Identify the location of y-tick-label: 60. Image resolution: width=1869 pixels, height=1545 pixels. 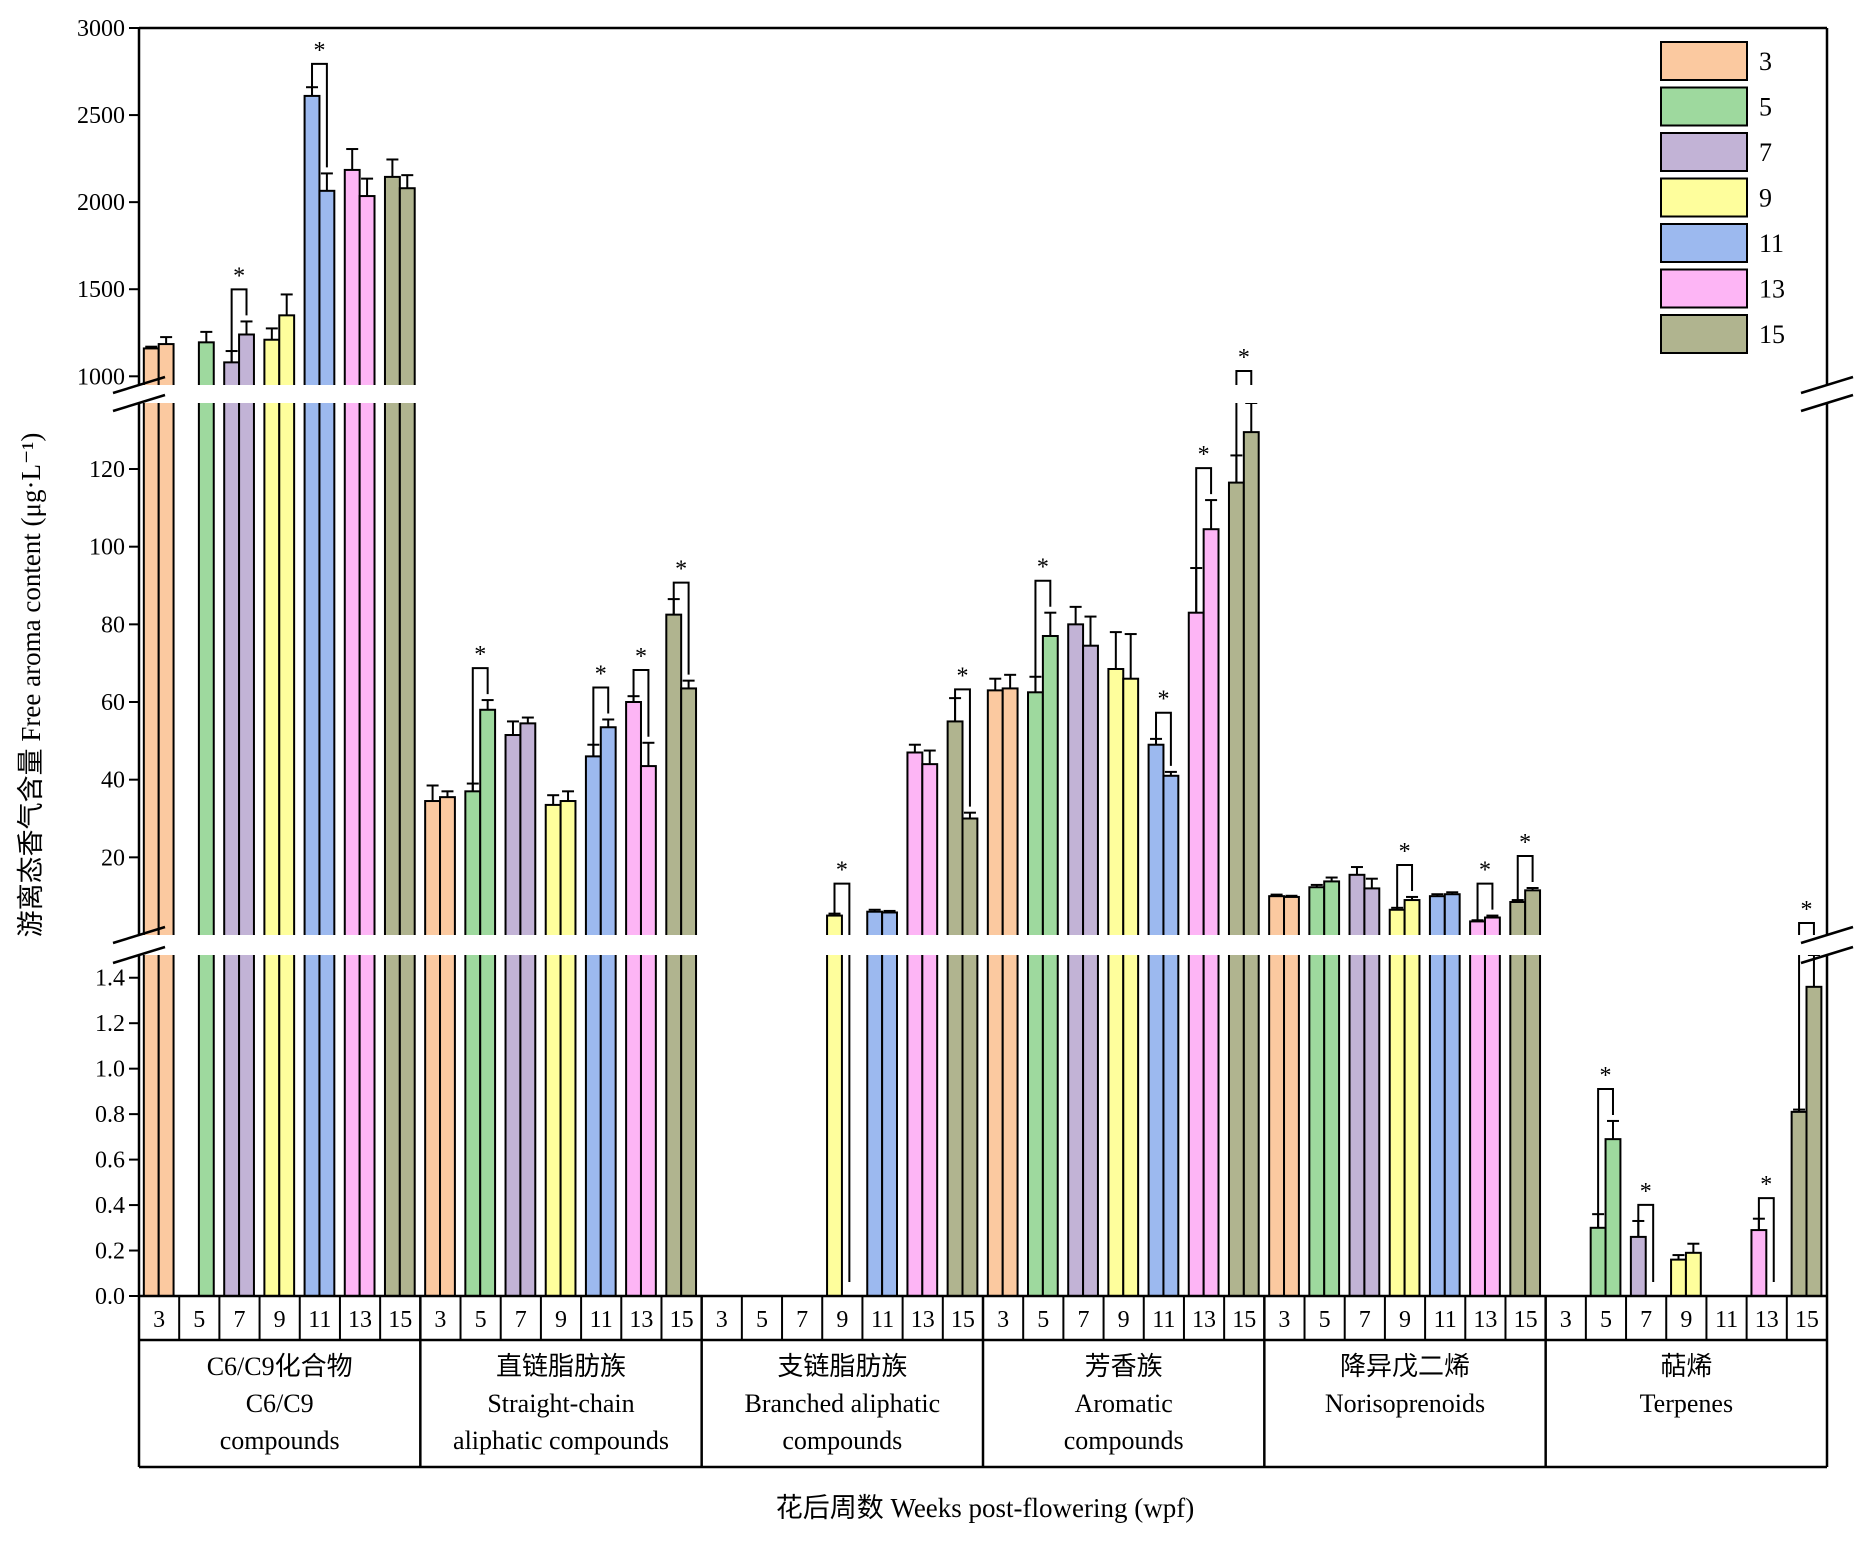
(113, 703).